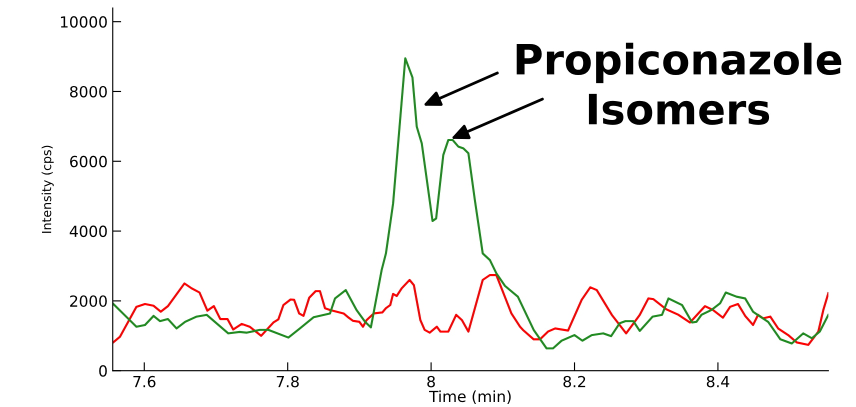 This screenshot has width=856, height=407. Describe the element at coordinates (88, 232) in the screenshot. I see `y-tick-label: 4000` at that location.